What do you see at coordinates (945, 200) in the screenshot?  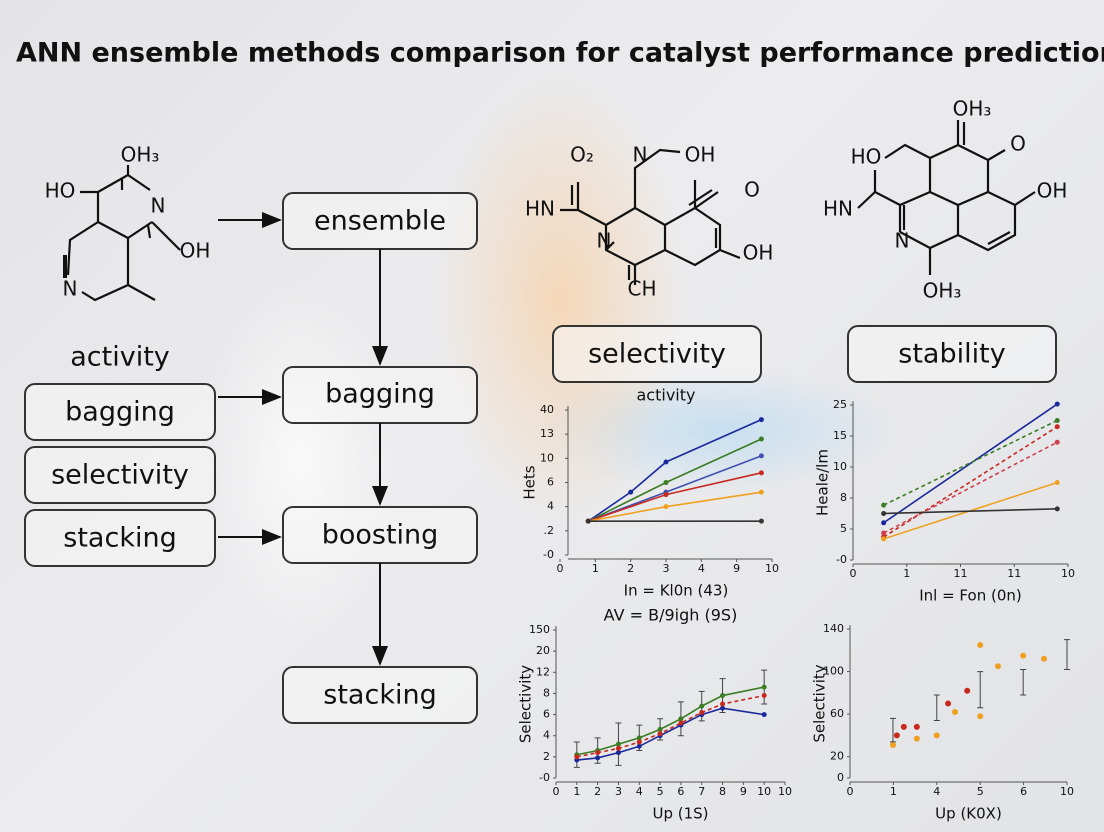 I see `molecule: OH₃ HO O HN OH N OH₃` at bounding box center [945, 200].